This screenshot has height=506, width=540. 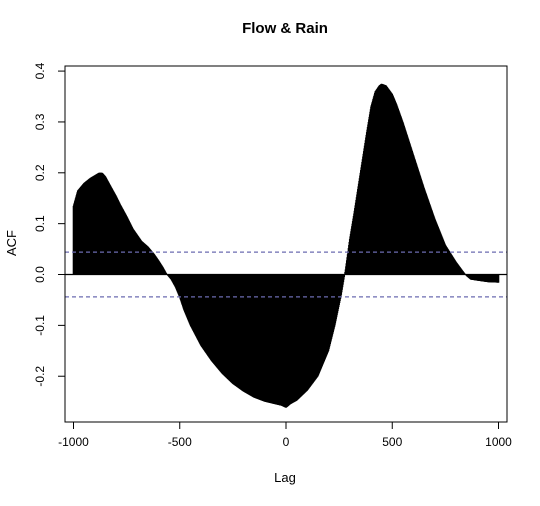 I want to click on y-tick-label: -0.2, so click(x=40, y=376).